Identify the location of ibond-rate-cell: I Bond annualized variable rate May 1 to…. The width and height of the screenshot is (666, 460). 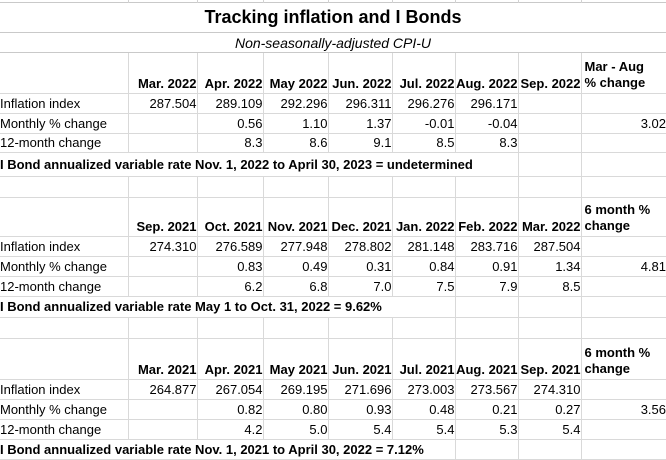
(227, 307).